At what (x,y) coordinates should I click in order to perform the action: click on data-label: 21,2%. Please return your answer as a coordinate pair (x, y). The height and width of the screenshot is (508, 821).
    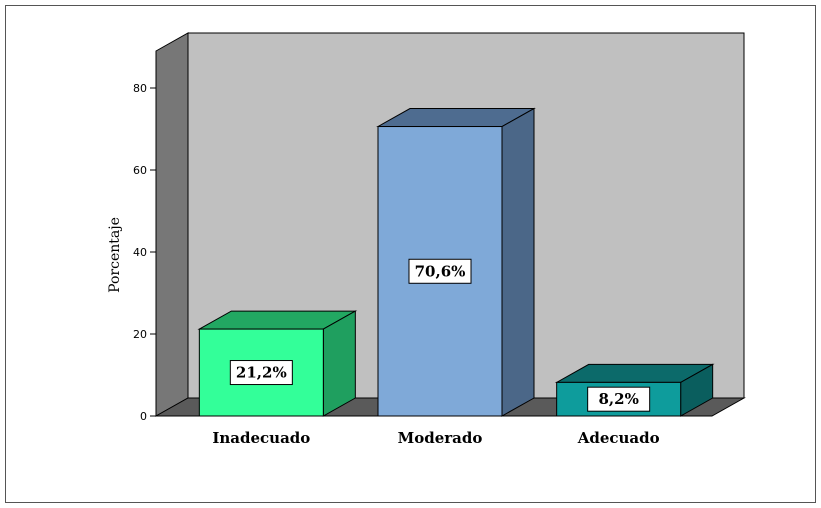
    Looking at the image, I should click on (261, 373).